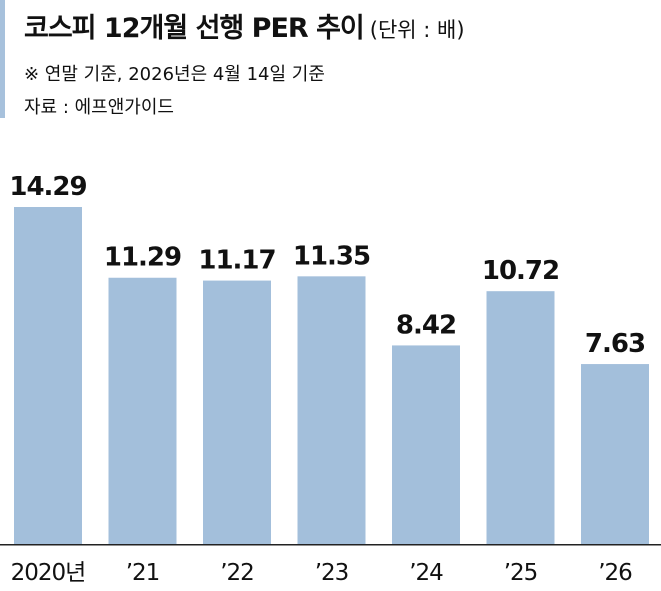 Image resolution: width=661 pixels, height=591 pixels. Describe the element at coordinates (2, 59) in the screenshot. I see `header-accent-bar` at that location.